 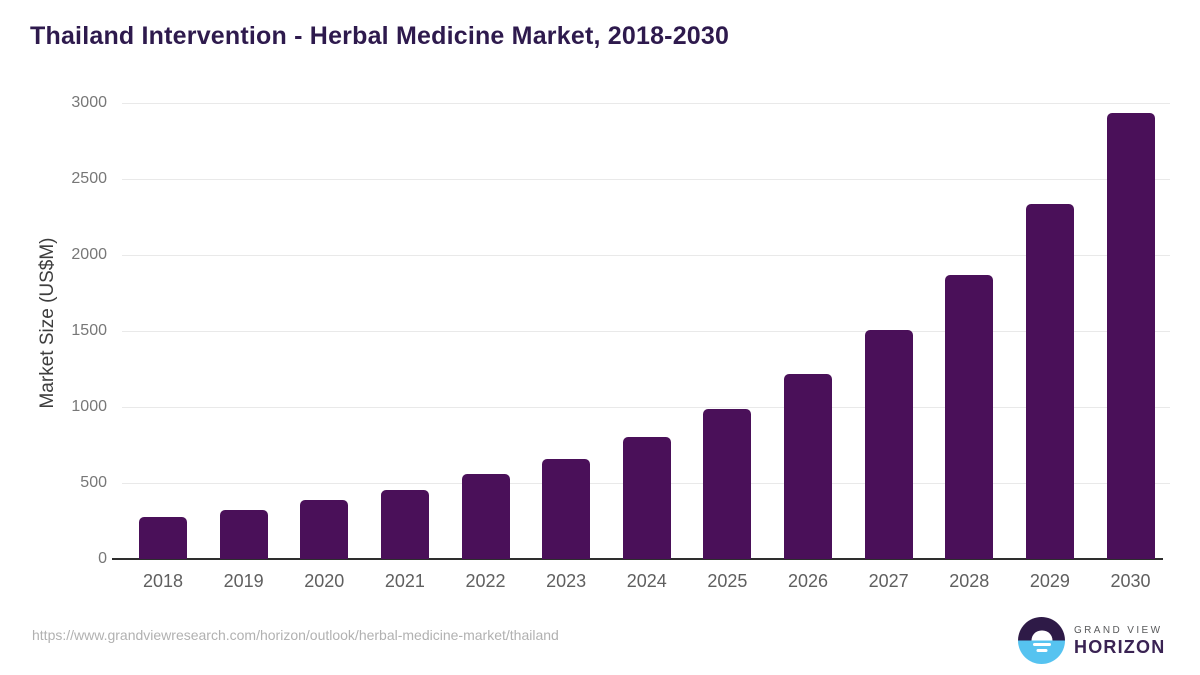 What do you see at coordinates (1049, 381) in the screenshot?
I see `bar-2029` at bounding box center [1049, 381].